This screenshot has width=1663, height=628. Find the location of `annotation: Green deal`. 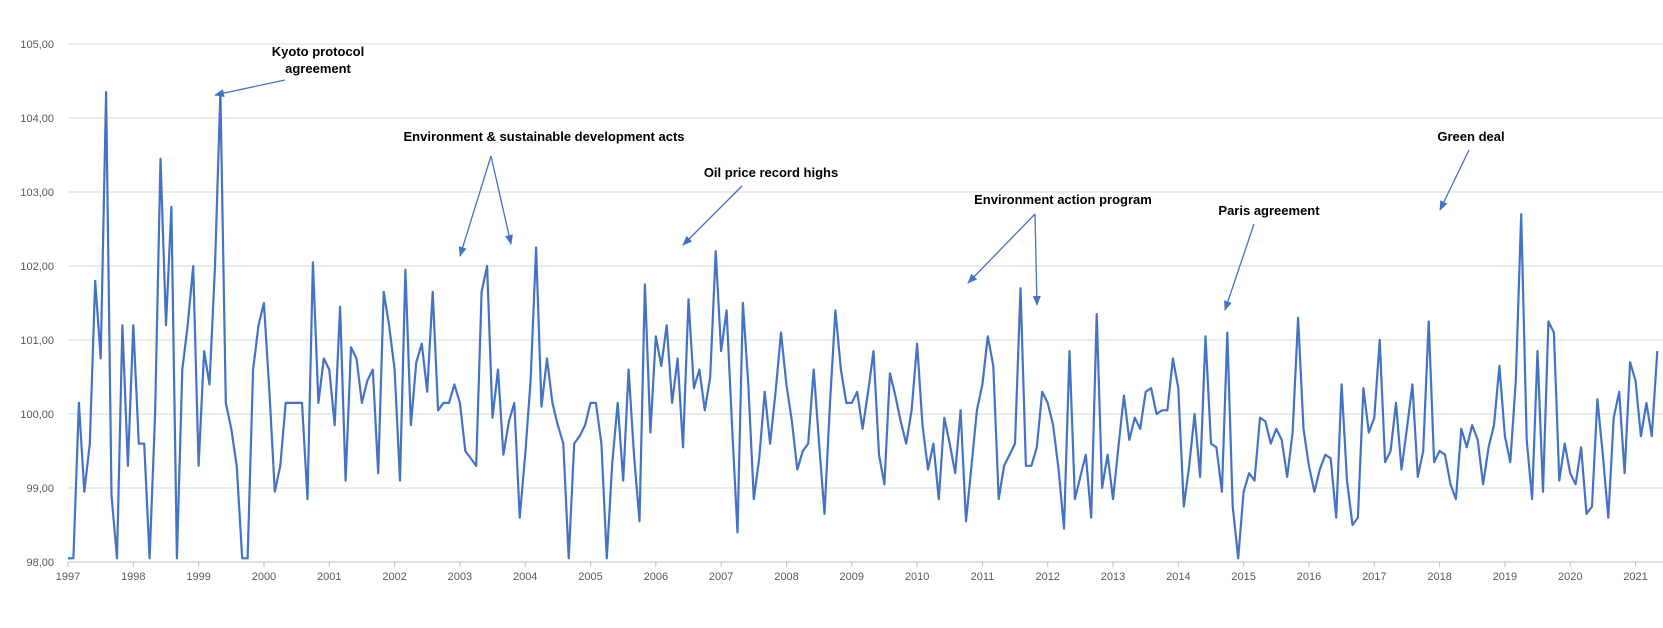

annotation: Green deal is located at coordinates (1471, 170).